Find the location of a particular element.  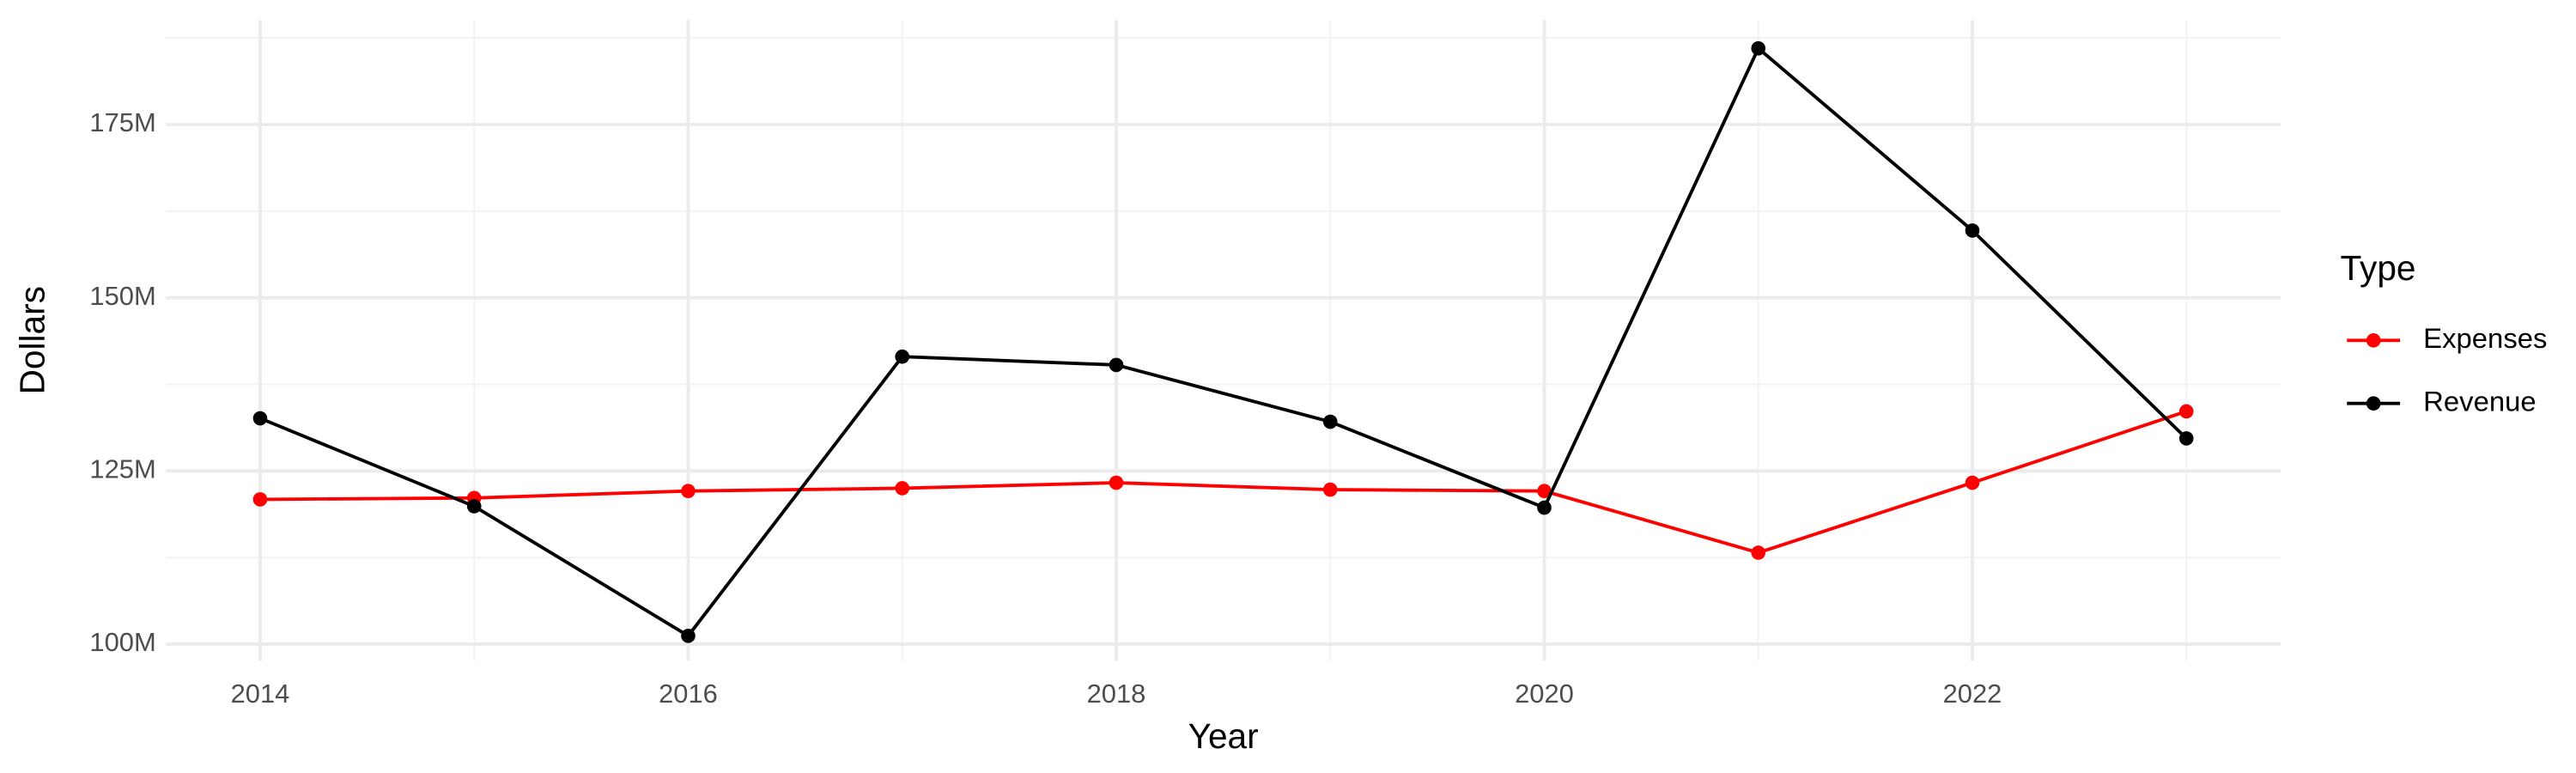

y-tick-label: 150M is located at coordinates (122, 296).